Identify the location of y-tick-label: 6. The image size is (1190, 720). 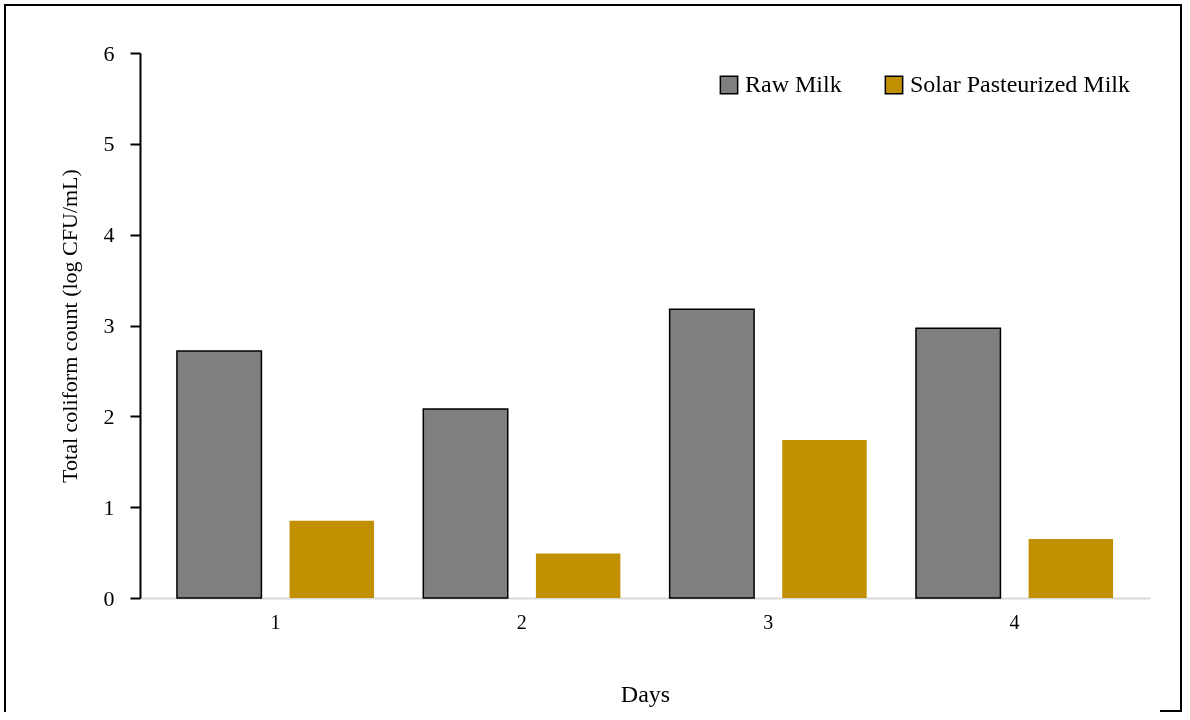
(109, 53).